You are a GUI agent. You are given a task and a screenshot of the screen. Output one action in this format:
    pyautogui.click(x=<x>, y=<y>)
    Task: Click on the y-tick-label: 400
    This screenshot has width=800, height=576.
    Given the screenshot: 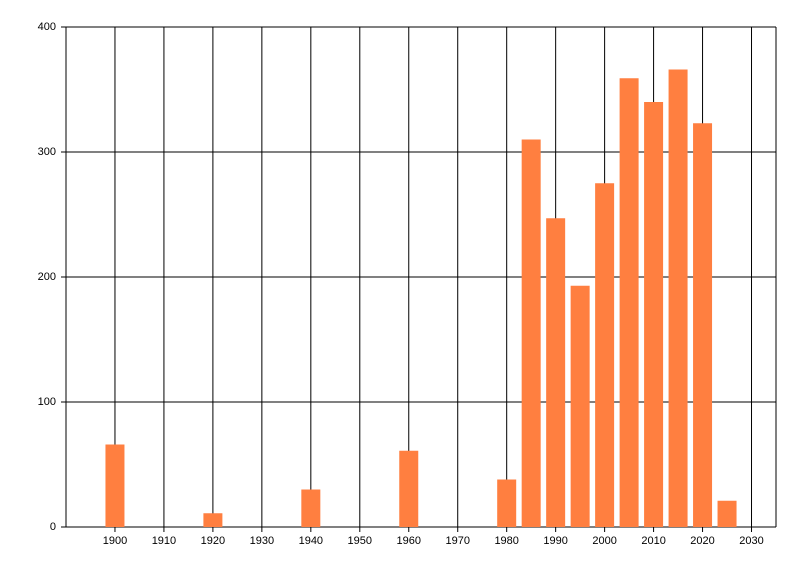 What is the action you would take?
    pyautogui.click(x=47, y=27)
    